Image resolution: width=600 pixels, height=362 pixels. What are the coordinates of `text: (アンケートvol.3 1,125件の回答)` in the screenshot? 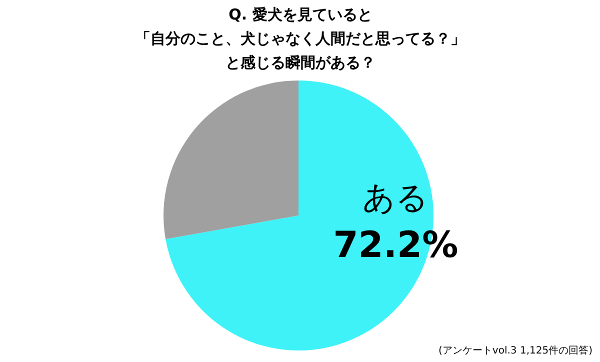 It's located at (515, 350).